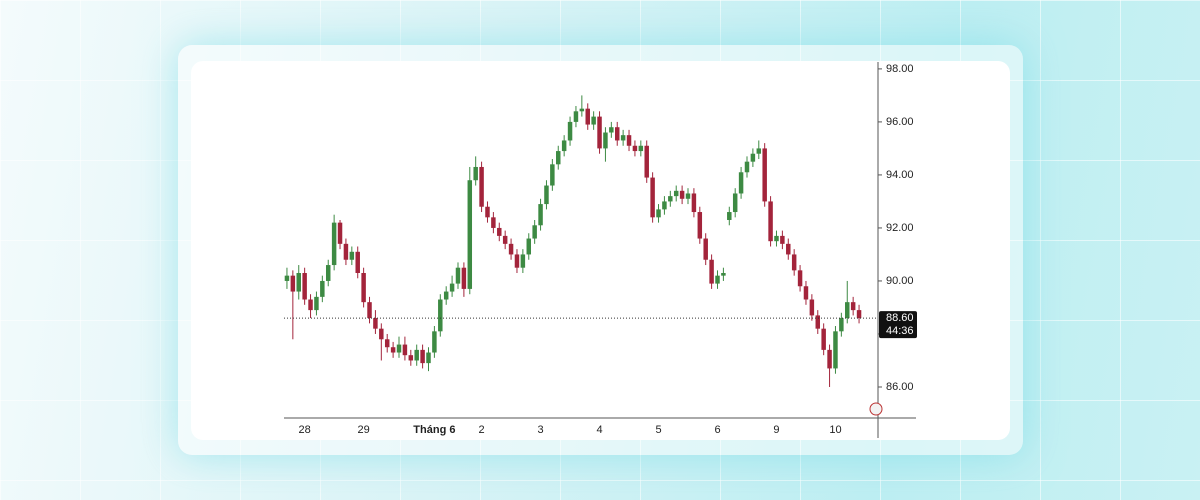  Describe the element at coordinates (900, 228) in the screenshot. I see `y-tick-label: 92.00` at that location.